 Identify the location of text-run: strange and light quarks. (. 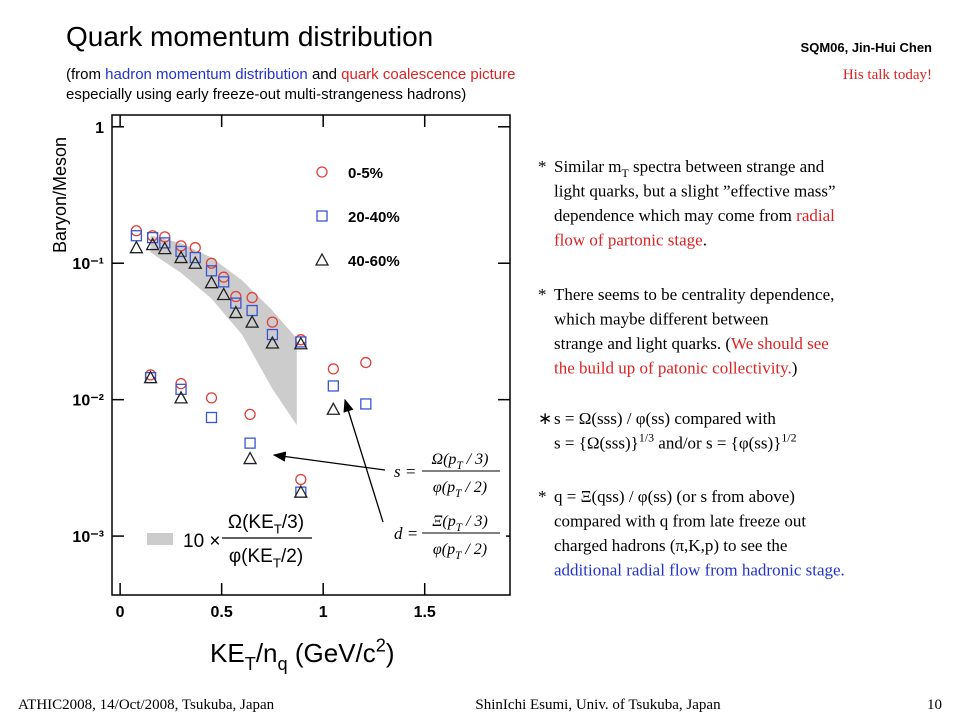
(642, 343).